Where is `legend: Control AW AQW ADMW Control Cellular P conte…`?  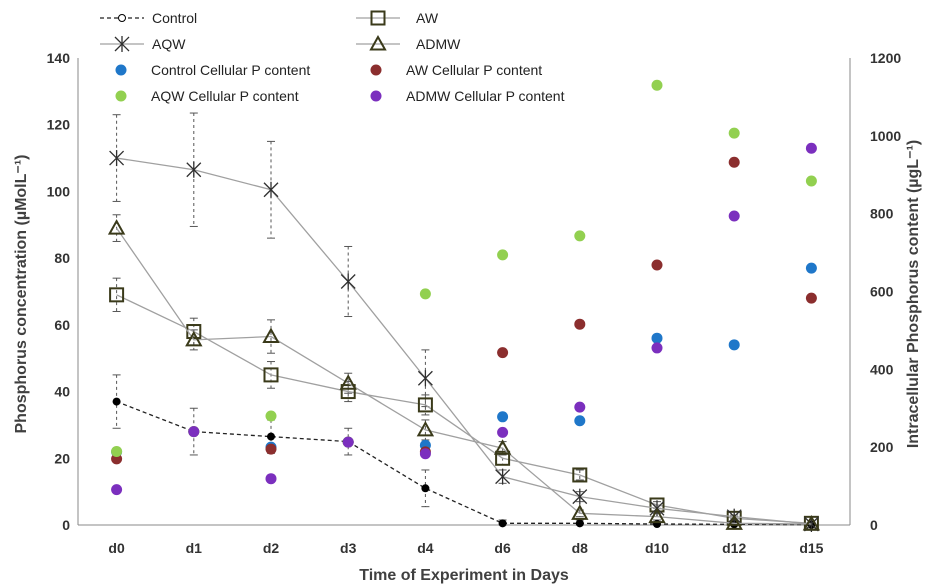 legend: Control AW AQW ADMW Control Cellular P conte… is located at coordinates (332, 57).